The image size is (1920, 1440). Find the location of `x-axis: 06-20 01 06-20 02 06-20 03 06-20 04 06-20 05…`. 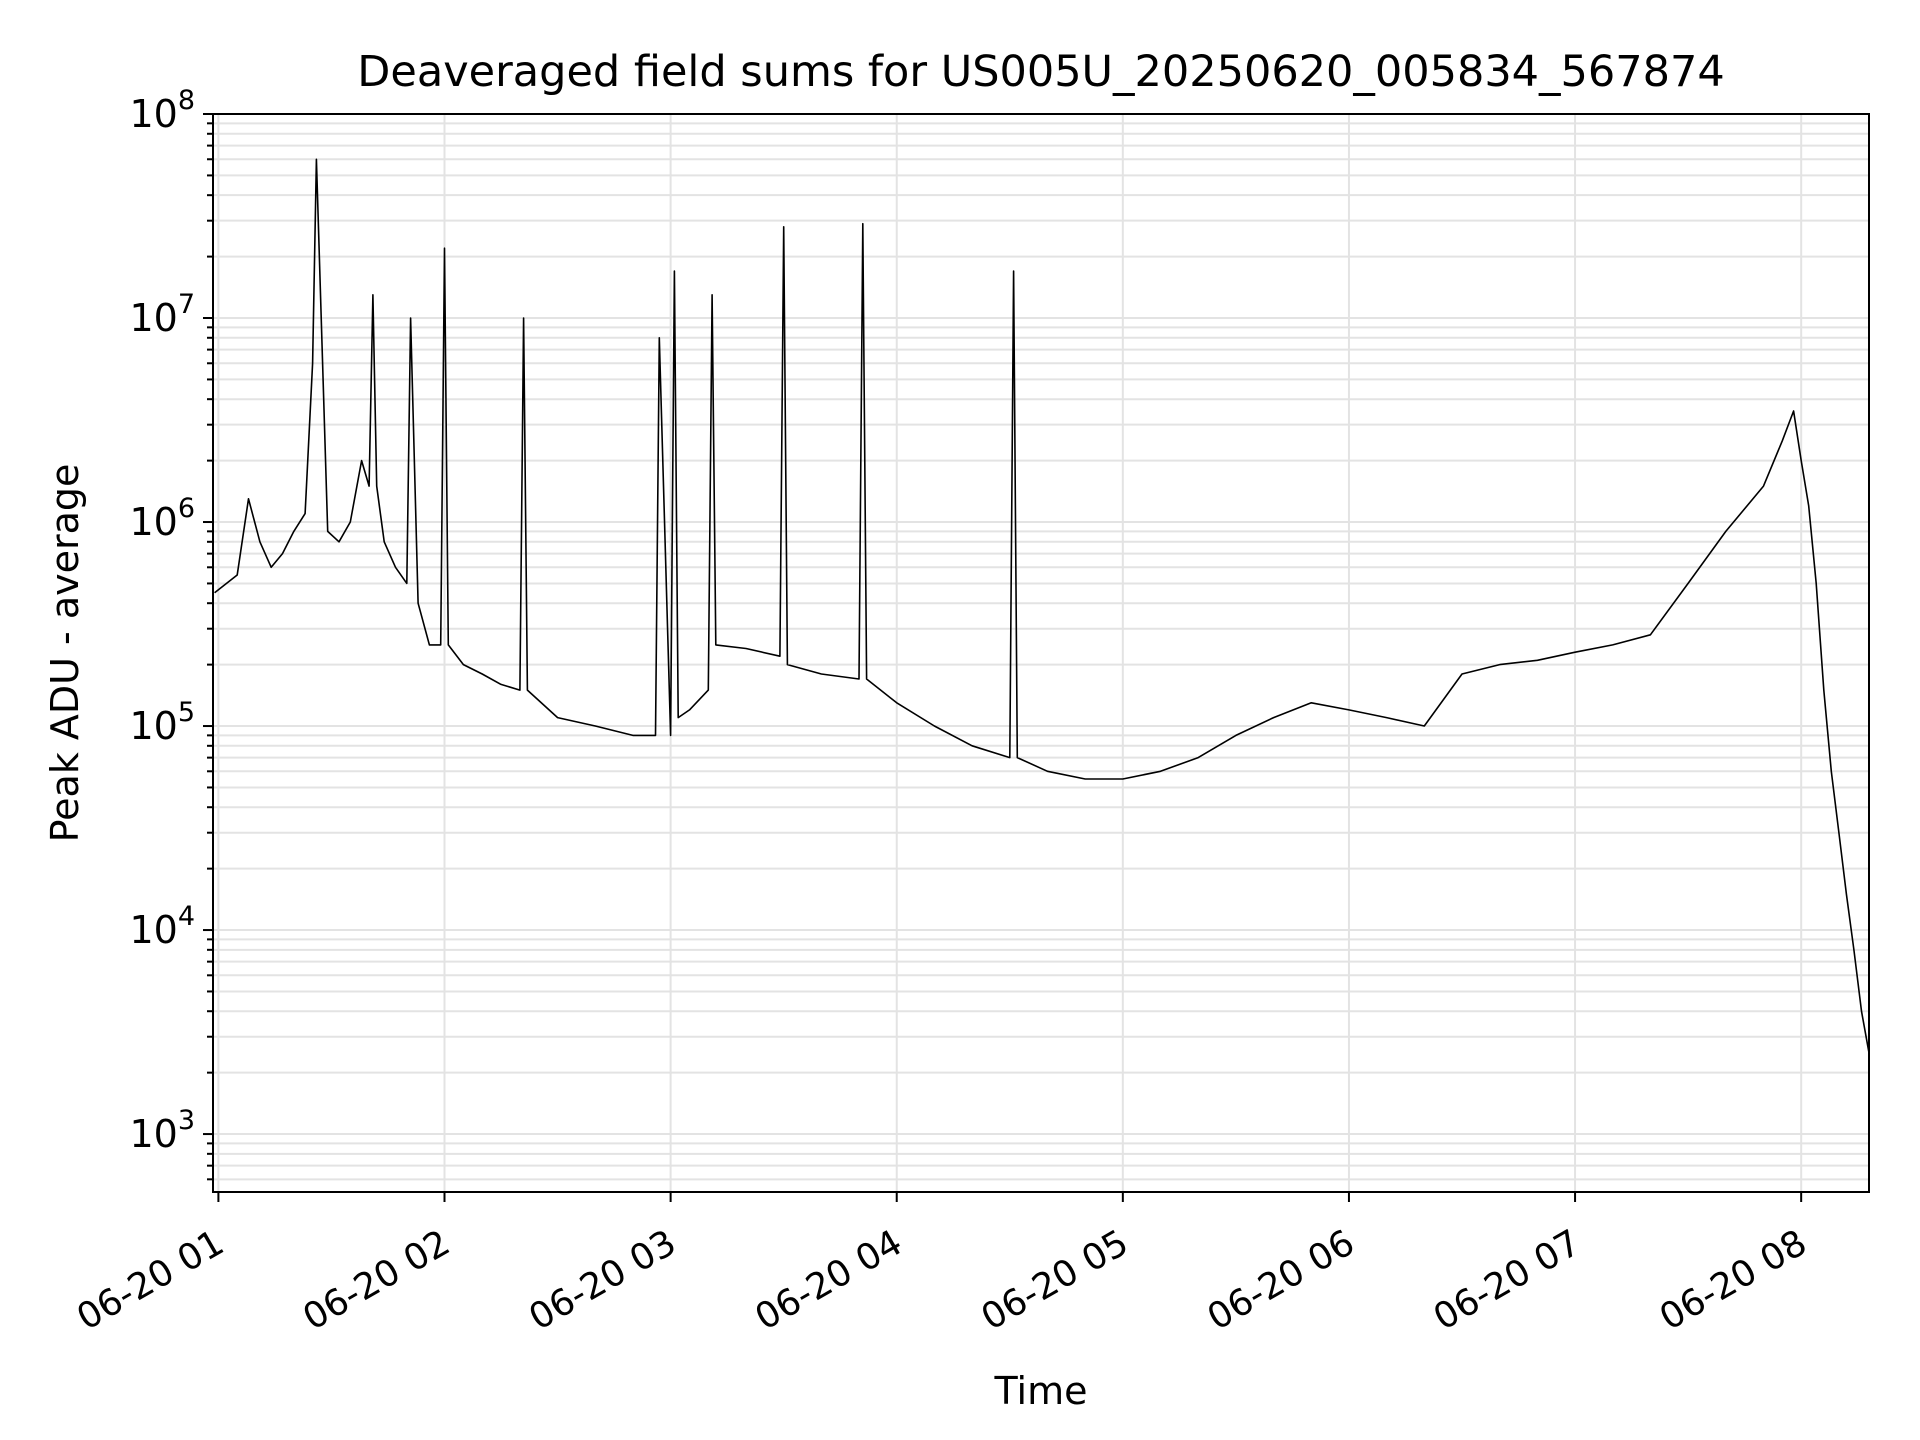

x-axis: 06-20 01 06-20 02 06-20 03 06-20 04 06-20 05… is located at coordinates (942, 1265).